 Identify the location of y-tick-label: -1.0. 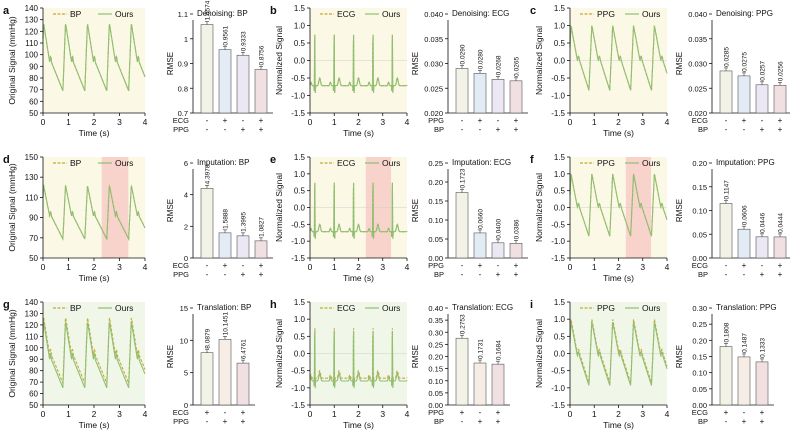
(298, 241).